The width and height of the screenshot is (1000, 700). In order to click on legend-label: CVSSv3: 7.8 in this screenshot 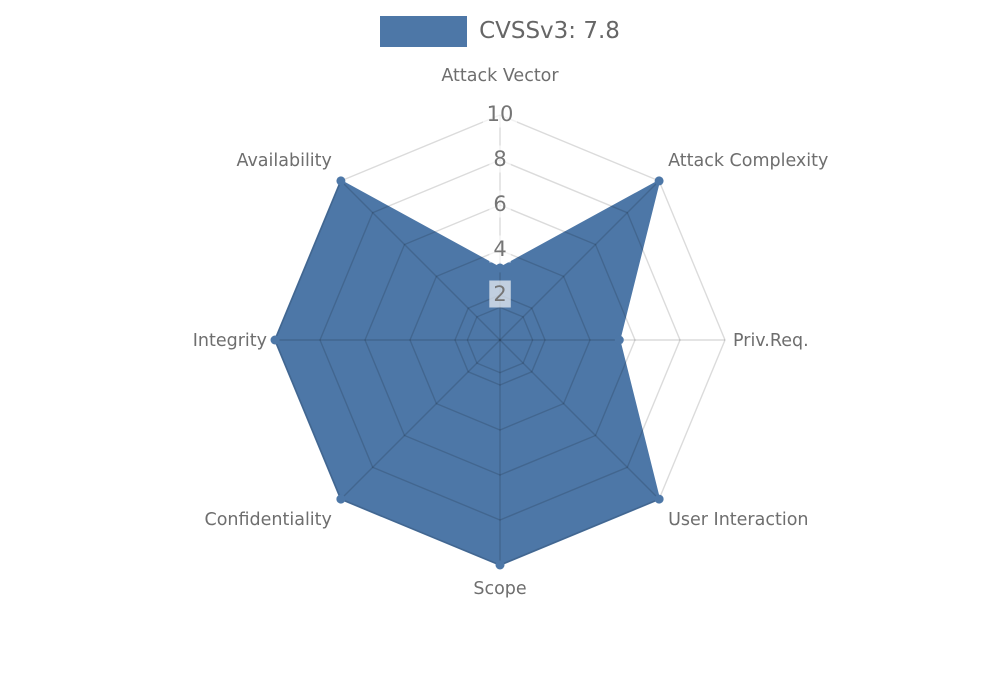, I will do `click(549, 31)`.